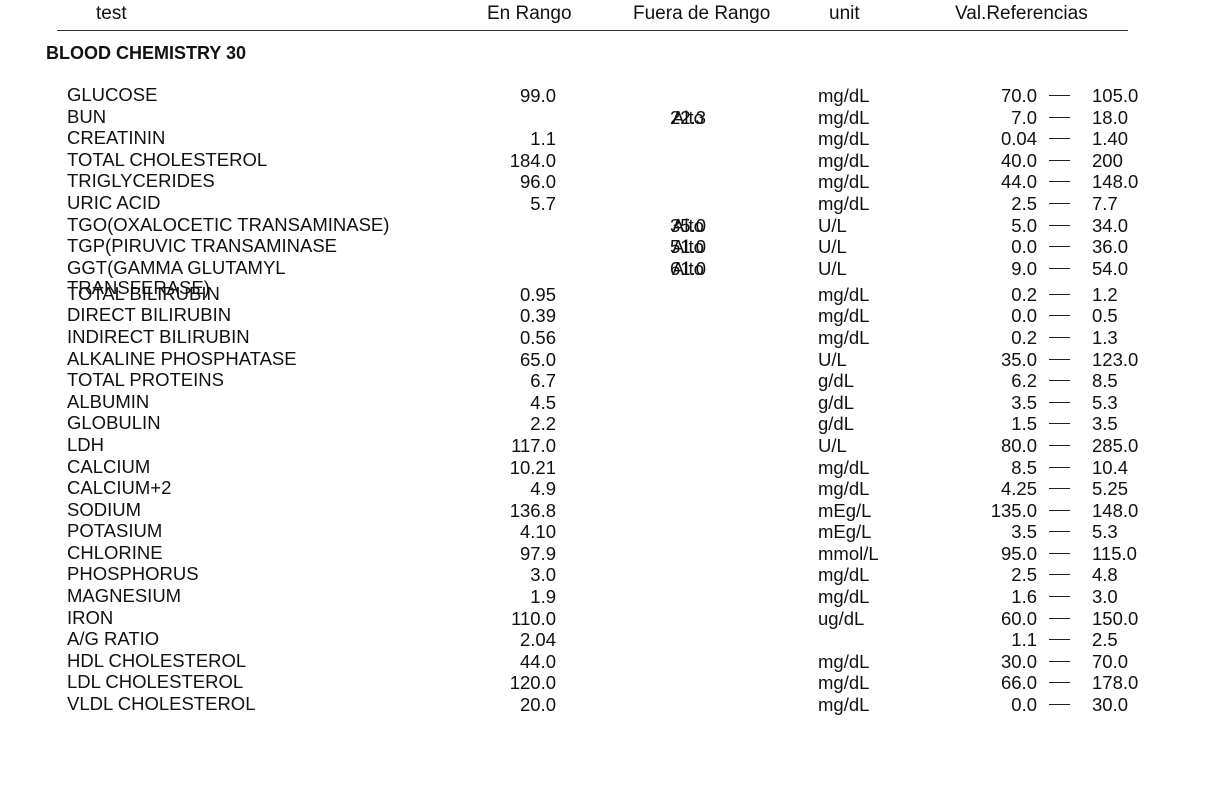  What do you see at coordinates (87, 116) in the screenshot?
I see `test-name: BUN` at bounding box center [87, 116].